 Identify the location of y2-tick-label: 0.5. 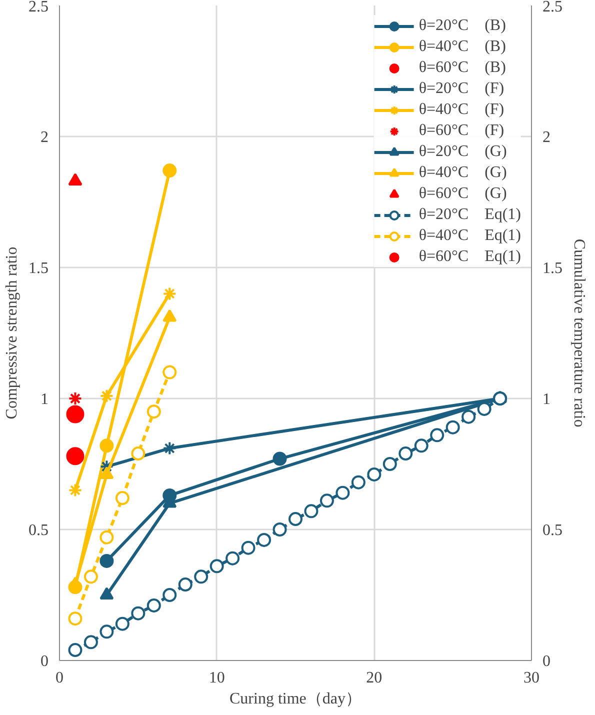
(552, 530).